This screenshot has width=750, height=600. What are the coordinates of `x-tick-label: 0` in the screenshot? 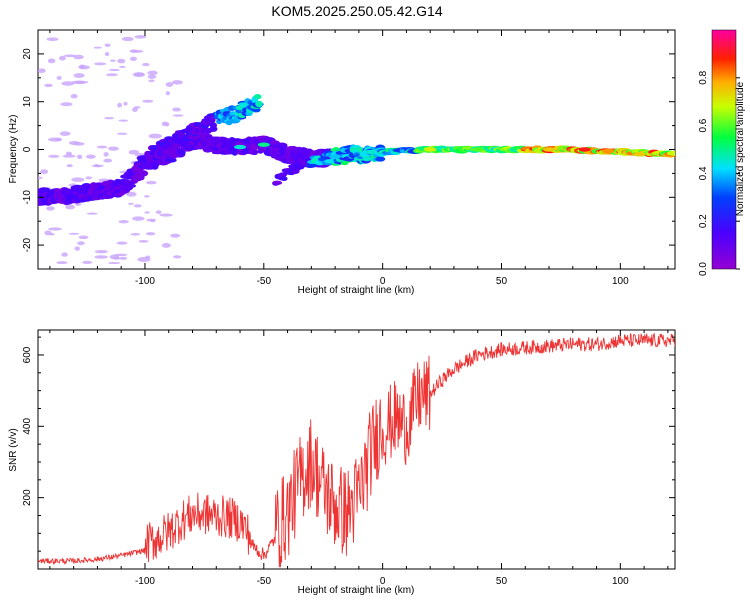 It's located at (383, 581).